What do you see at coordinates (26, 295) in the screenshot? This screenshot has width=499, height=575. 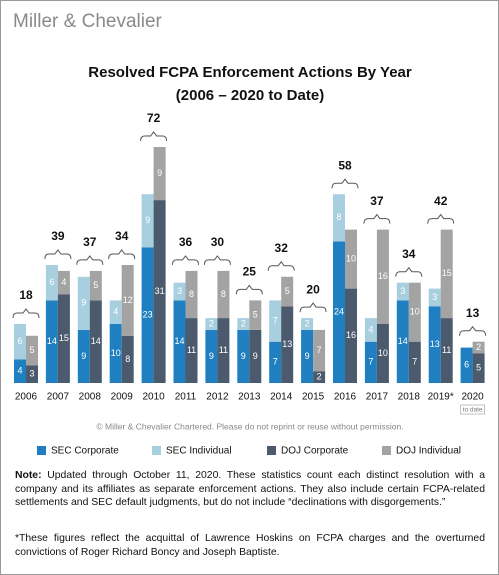 I see `total-label: 18` at bounding box center [26, 295].